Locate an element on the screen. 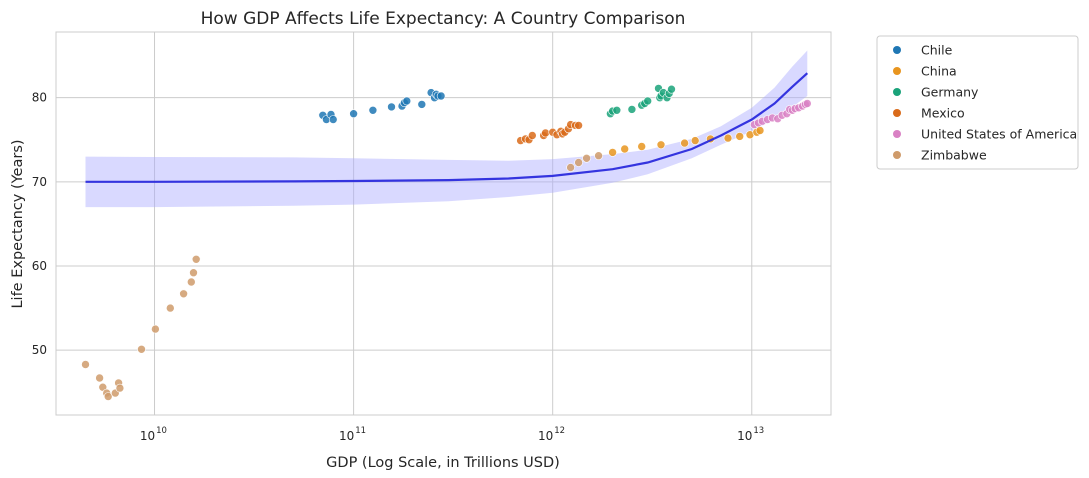 Image resolution: width=1089 pixels, height=478 pixels. x-axis-label: GDP (Log Scale, in Trillions USD) is located at coordinates (443, 463).